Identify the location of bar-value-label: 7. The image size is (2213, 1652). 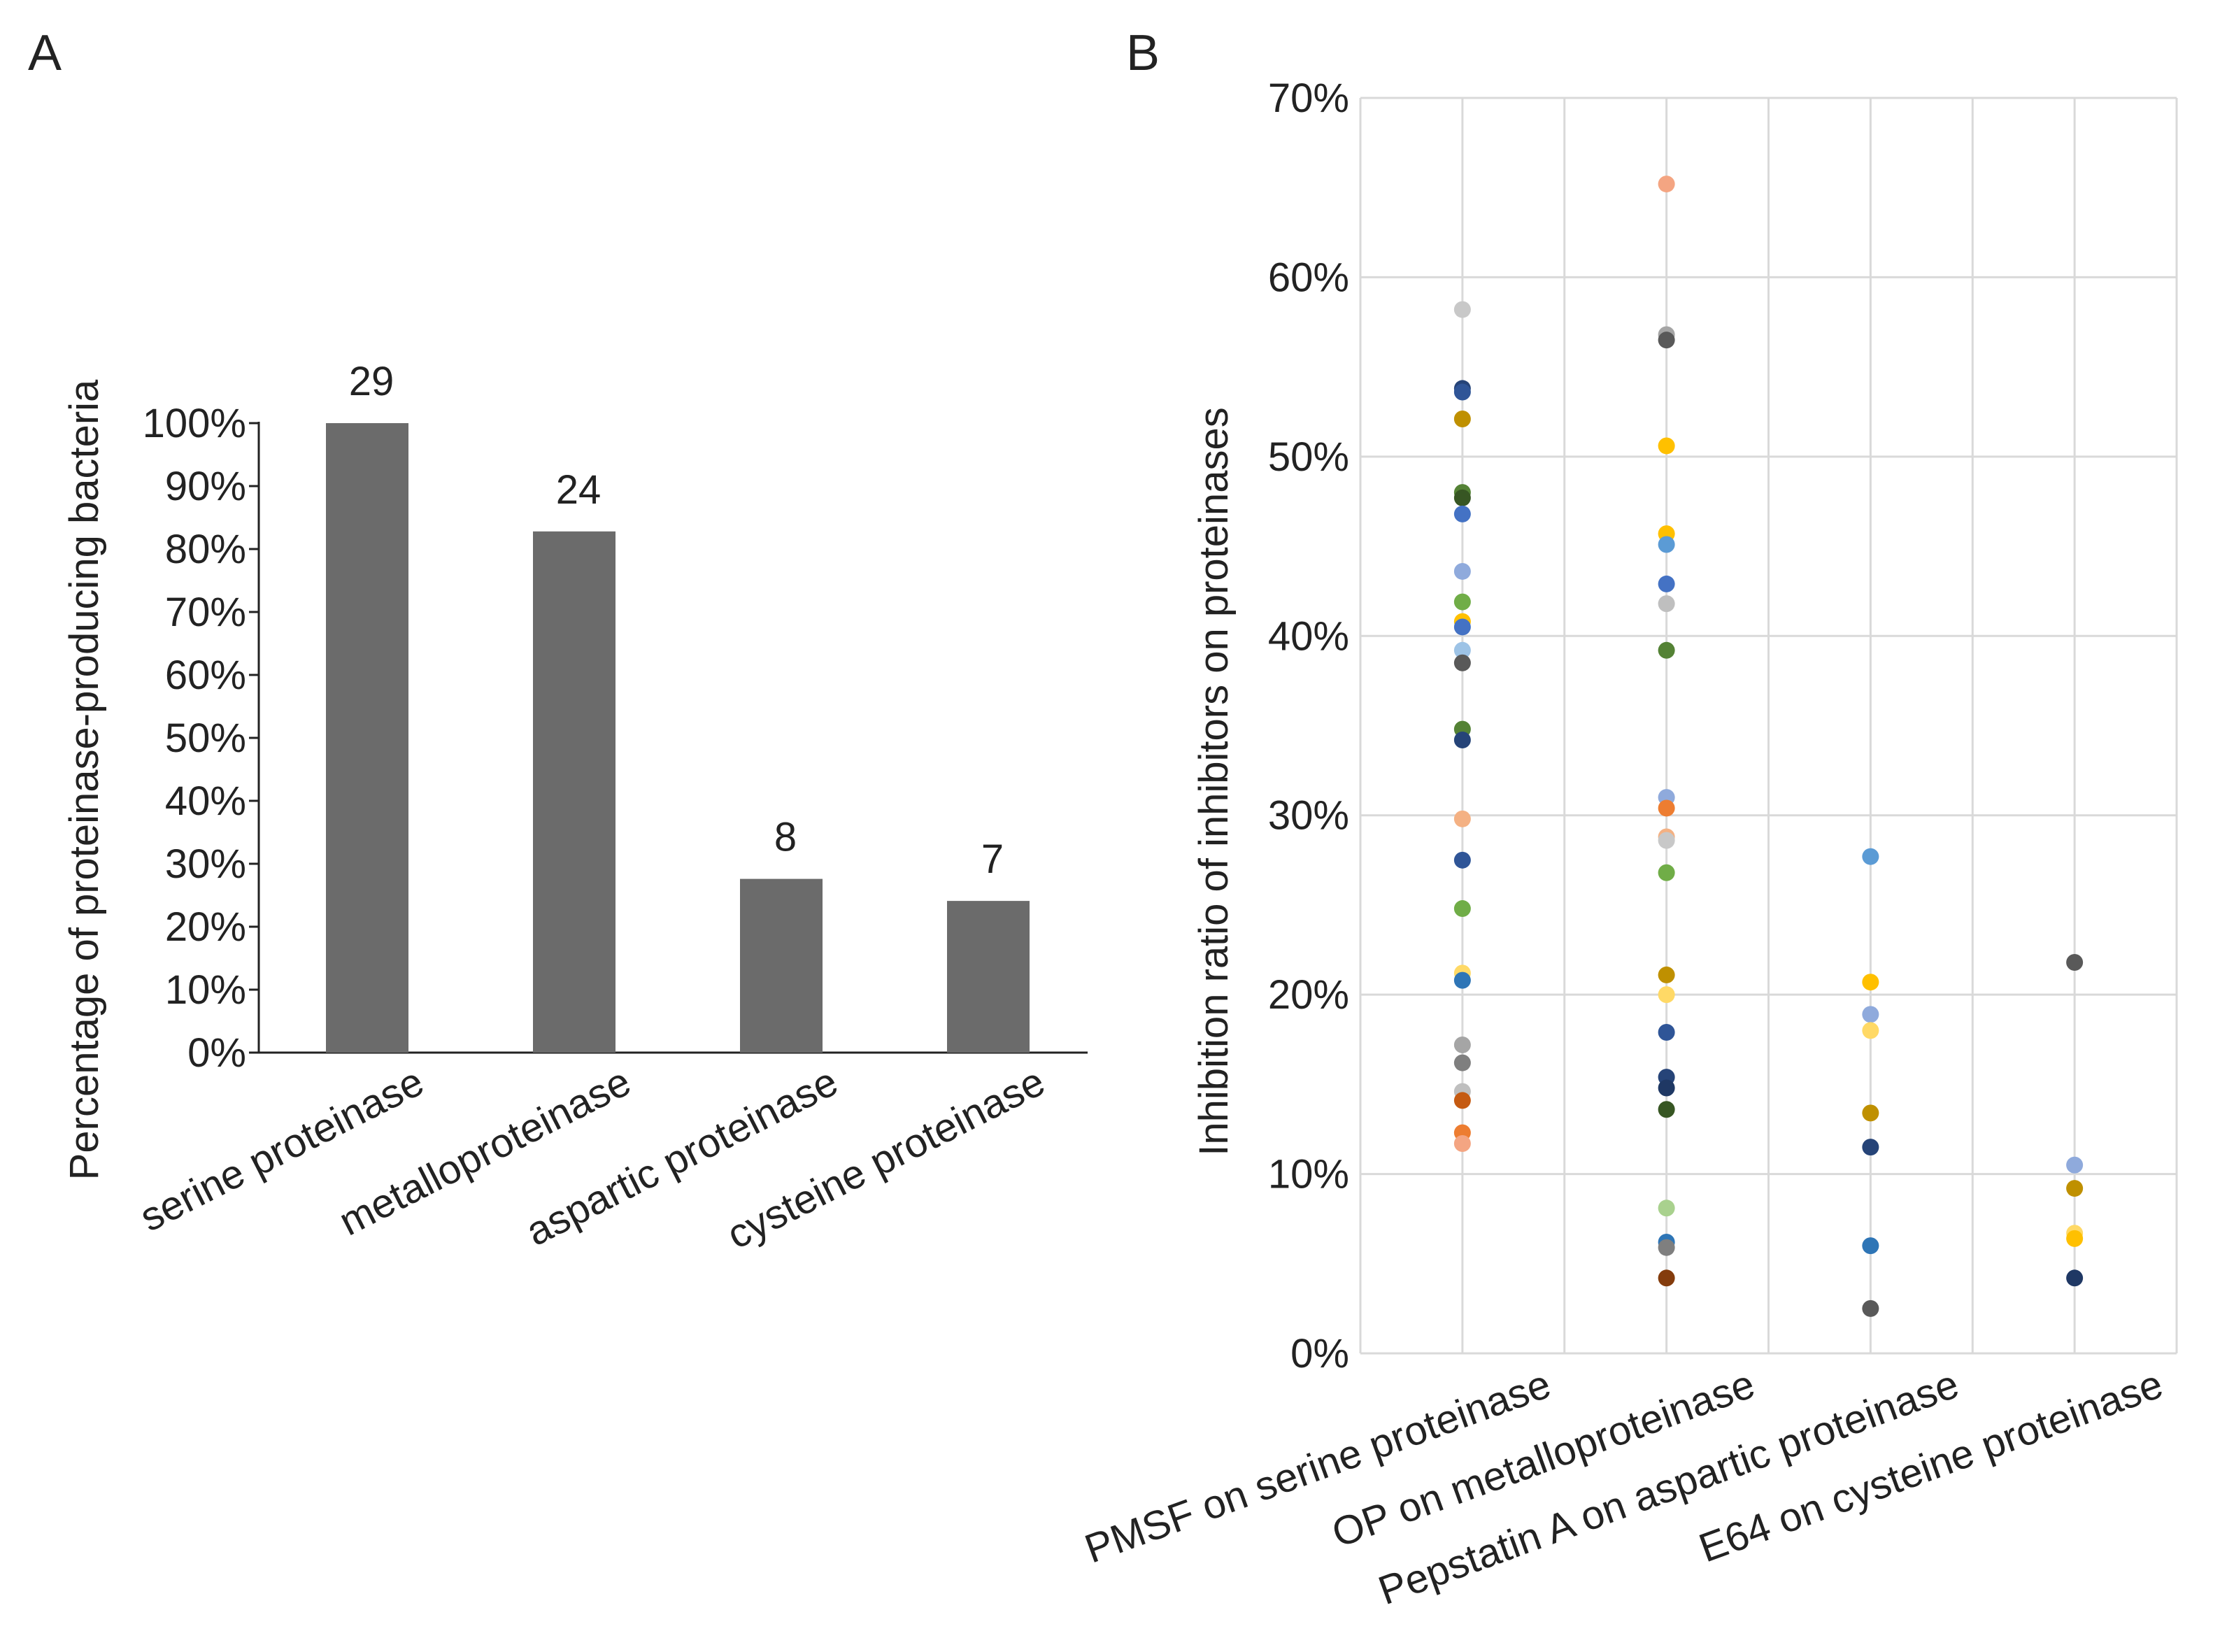
(992, 859).